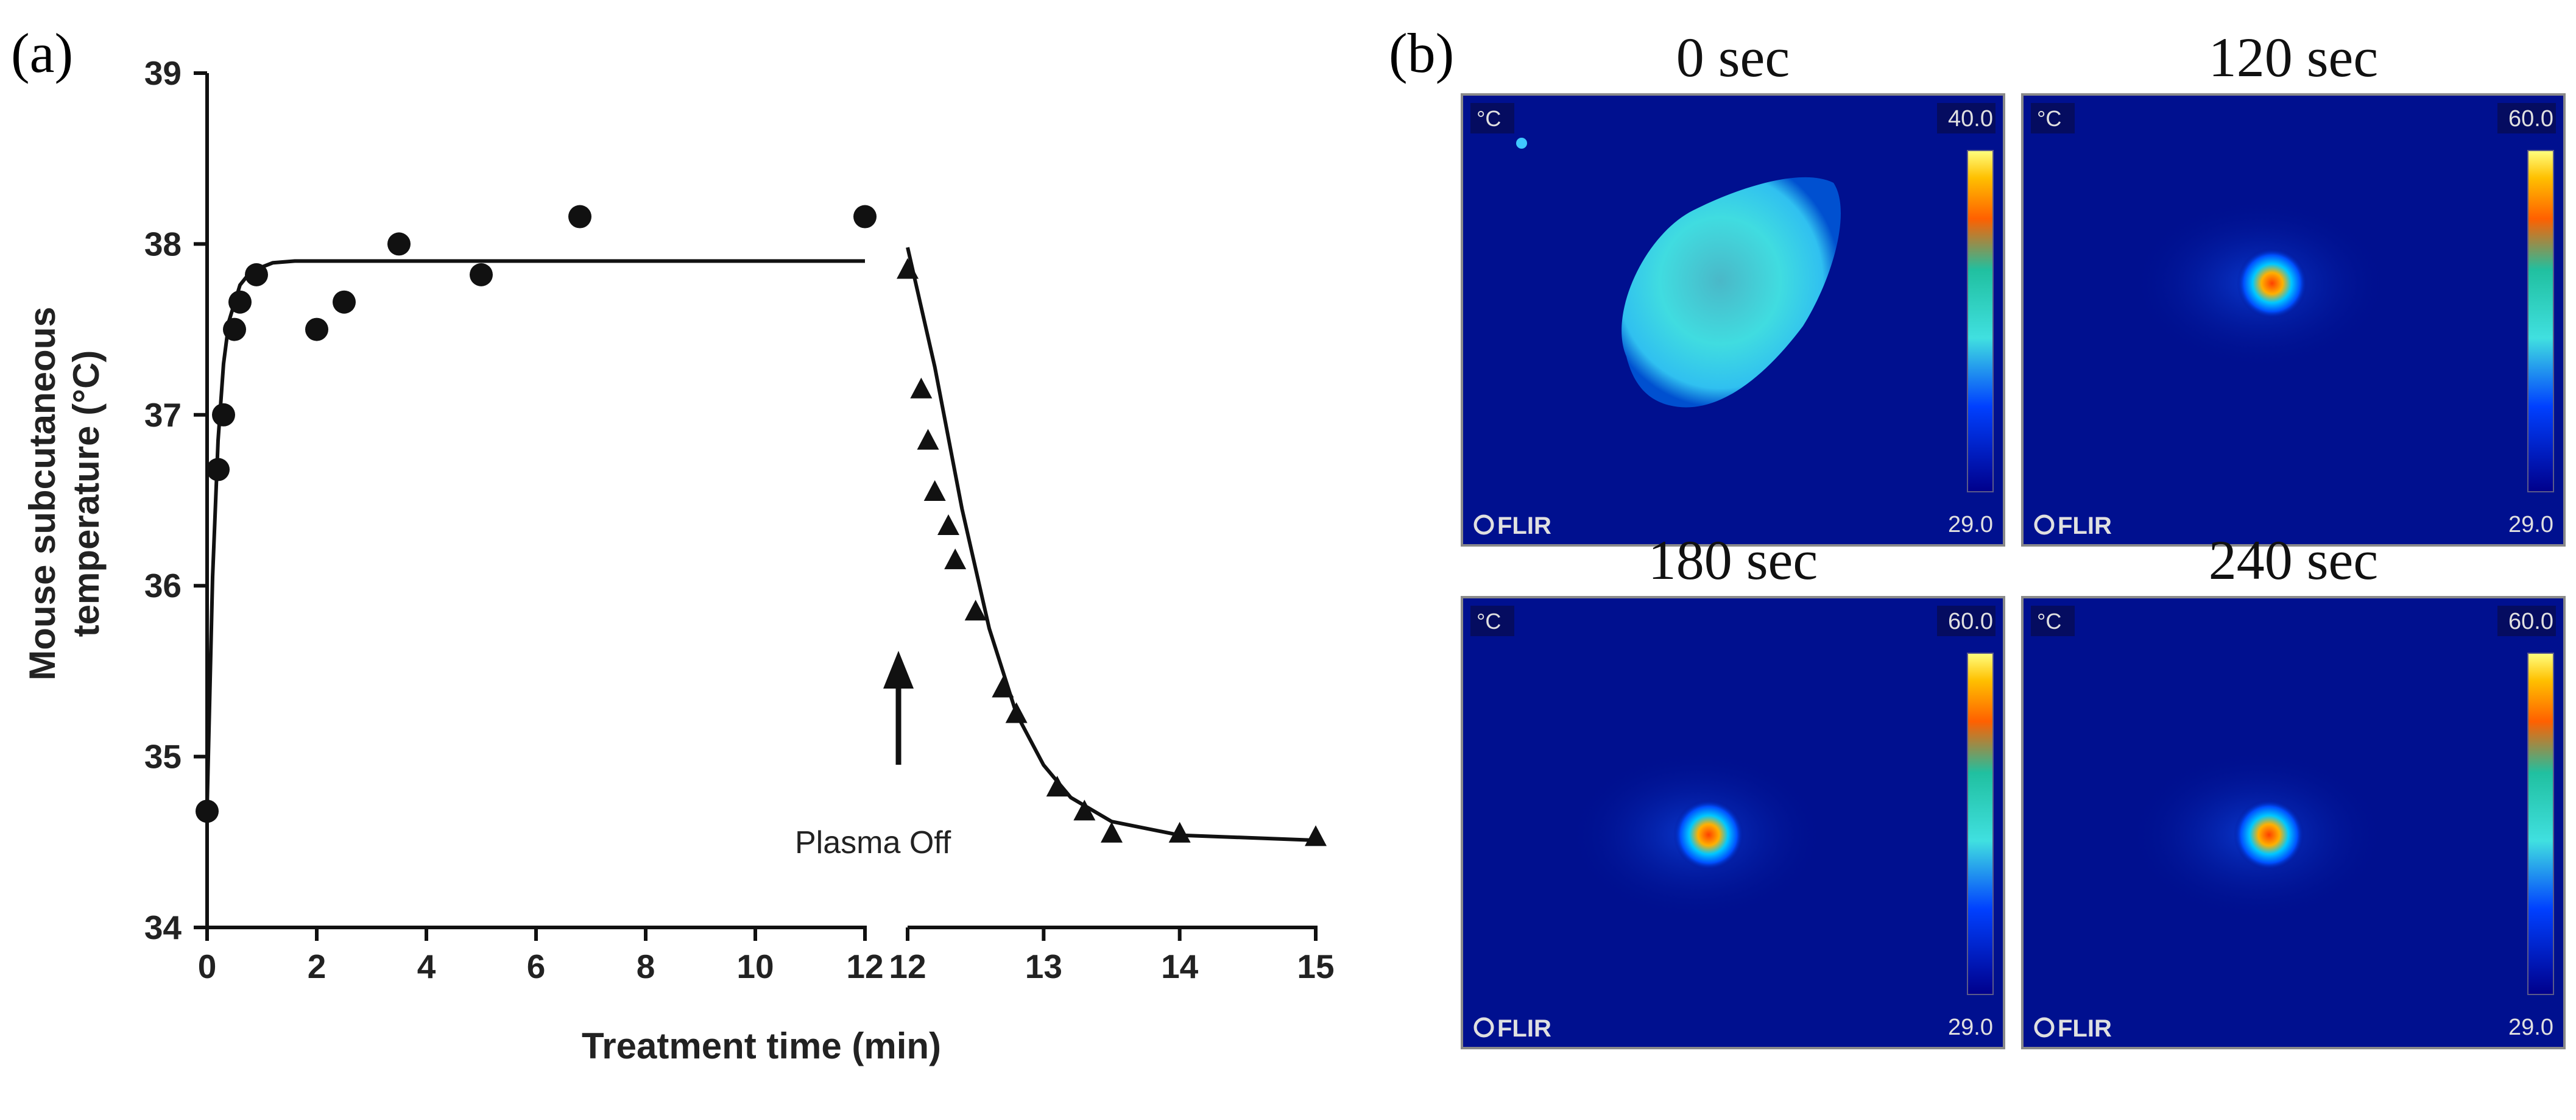  I want to click on y-tick-label: 37, so click(163, 415).